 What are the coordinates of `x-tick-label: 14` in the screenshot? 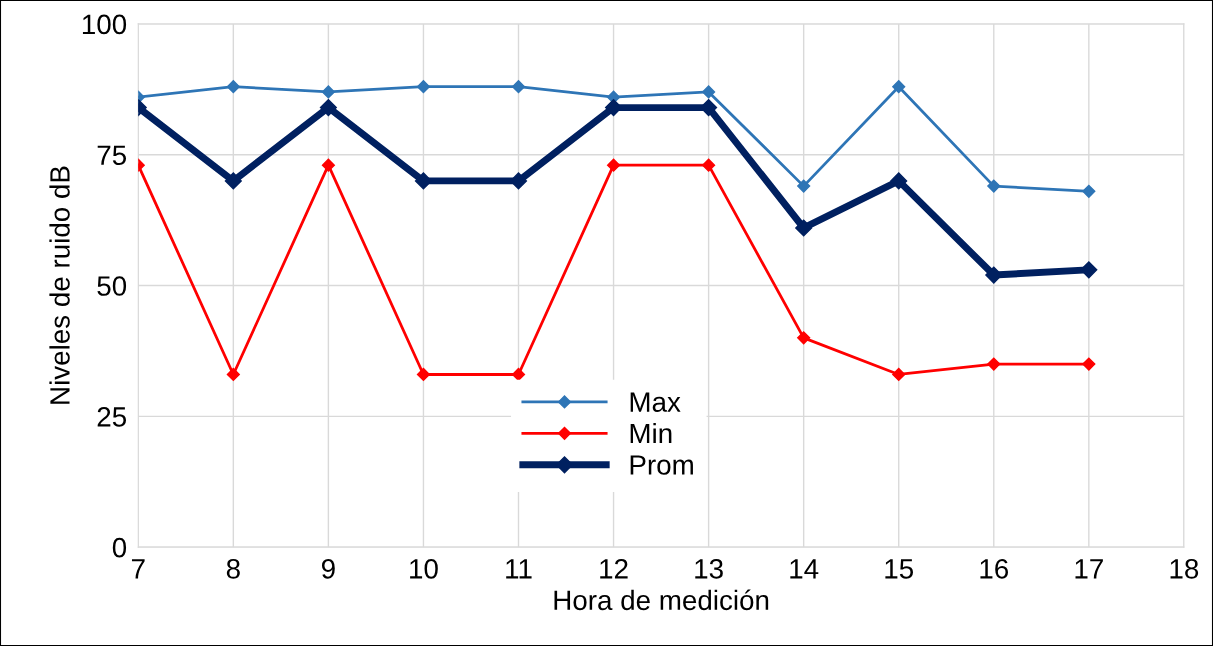 It's located at (804, 569).